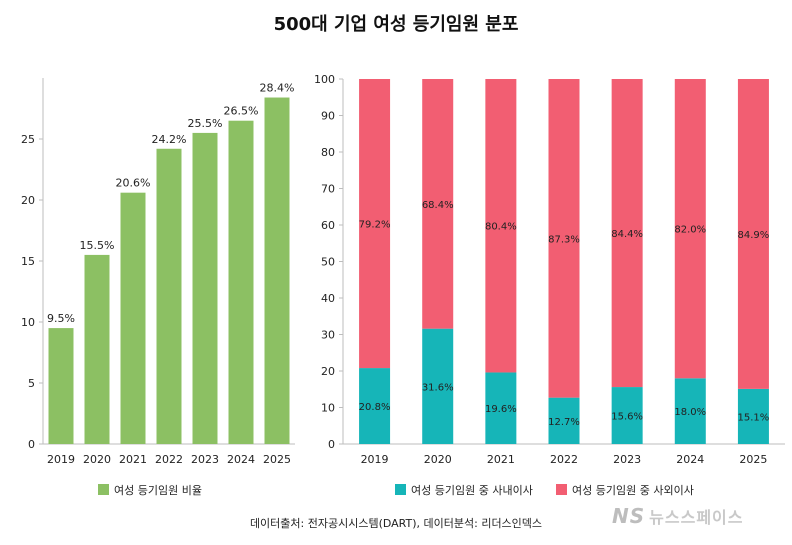 This screenshot has width=792, height=545. I want to click on y-tick-label: 80, so click(328, 152).